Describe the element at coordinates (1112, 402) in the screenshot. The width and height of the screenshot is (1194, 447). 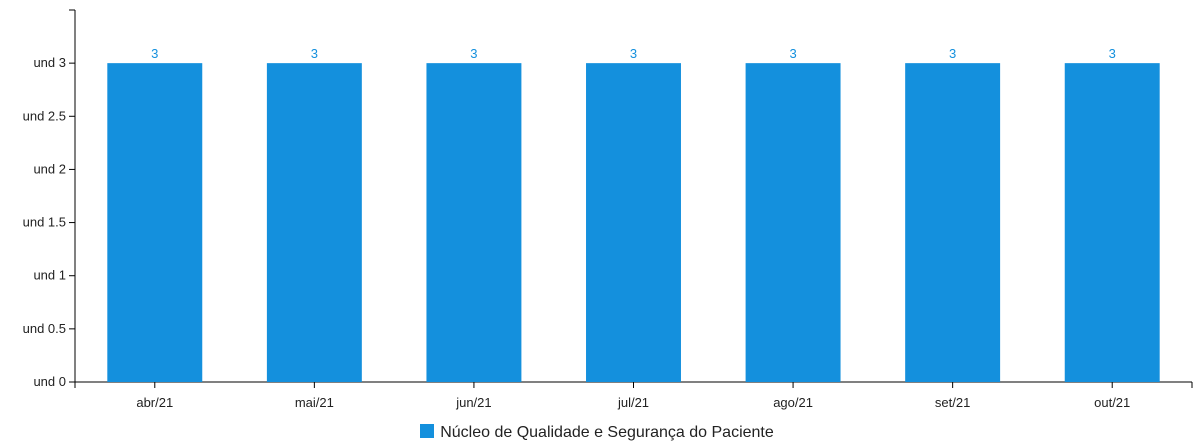
I see `x-tick-label: out/21` at that location.